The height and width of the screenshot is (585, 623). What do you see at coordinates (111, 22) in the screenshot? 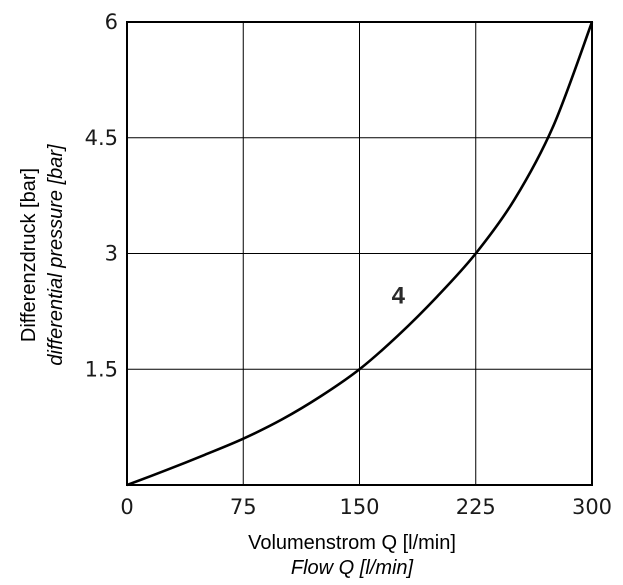
I see `y-tick-label: 6` at bounding box center [111, 22].